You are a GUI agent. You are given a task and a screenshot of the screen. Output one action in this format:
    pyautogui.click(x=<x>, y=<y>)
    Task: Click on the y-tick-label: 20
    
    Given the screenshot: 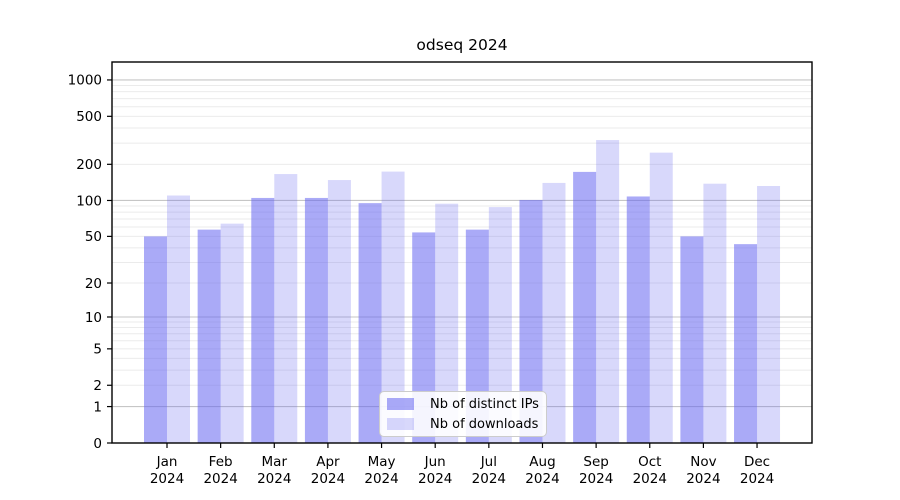 What is the action you would take?
    pyautogui.click(x=93, y=284)
    